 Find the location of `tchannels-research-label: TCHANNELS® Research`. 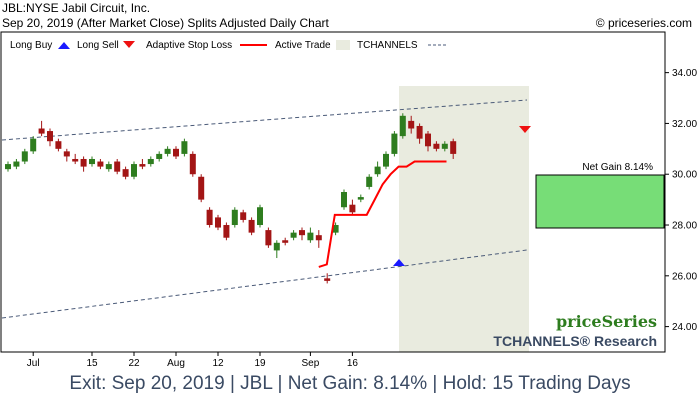

tchannels-research-label: TCHANNELS® Research is located at coordinates (575, 341).